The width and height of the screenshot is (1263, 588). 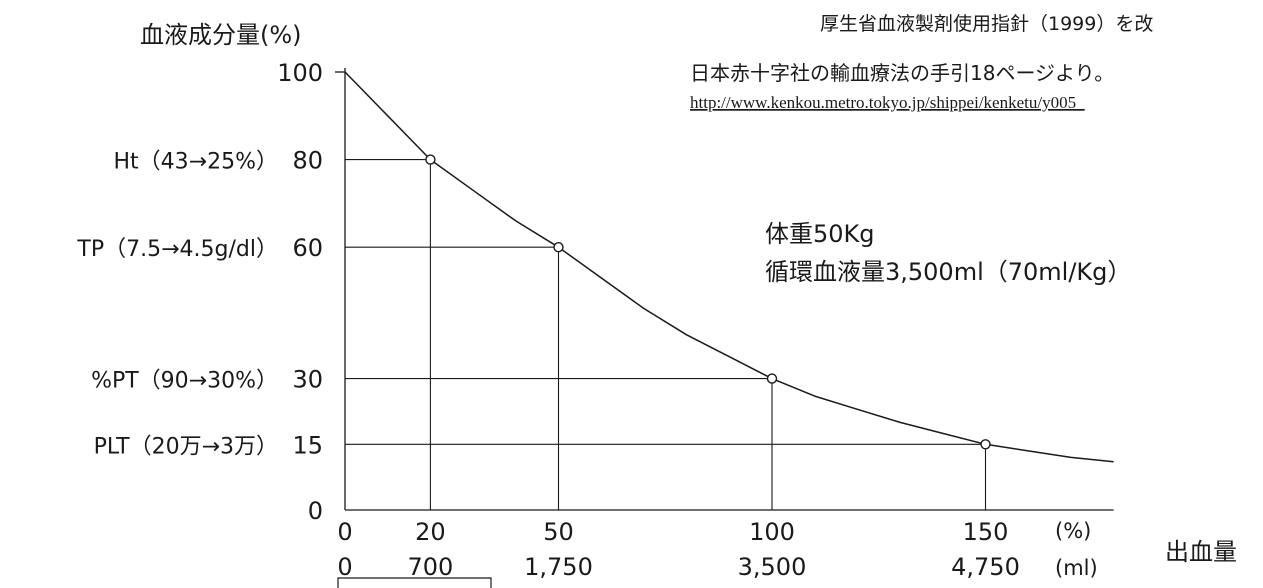 What do you see at coordinates (307, 445) in the screenshot?
I see `y-tick-label-4: 15` at bounding box center [307, 445].